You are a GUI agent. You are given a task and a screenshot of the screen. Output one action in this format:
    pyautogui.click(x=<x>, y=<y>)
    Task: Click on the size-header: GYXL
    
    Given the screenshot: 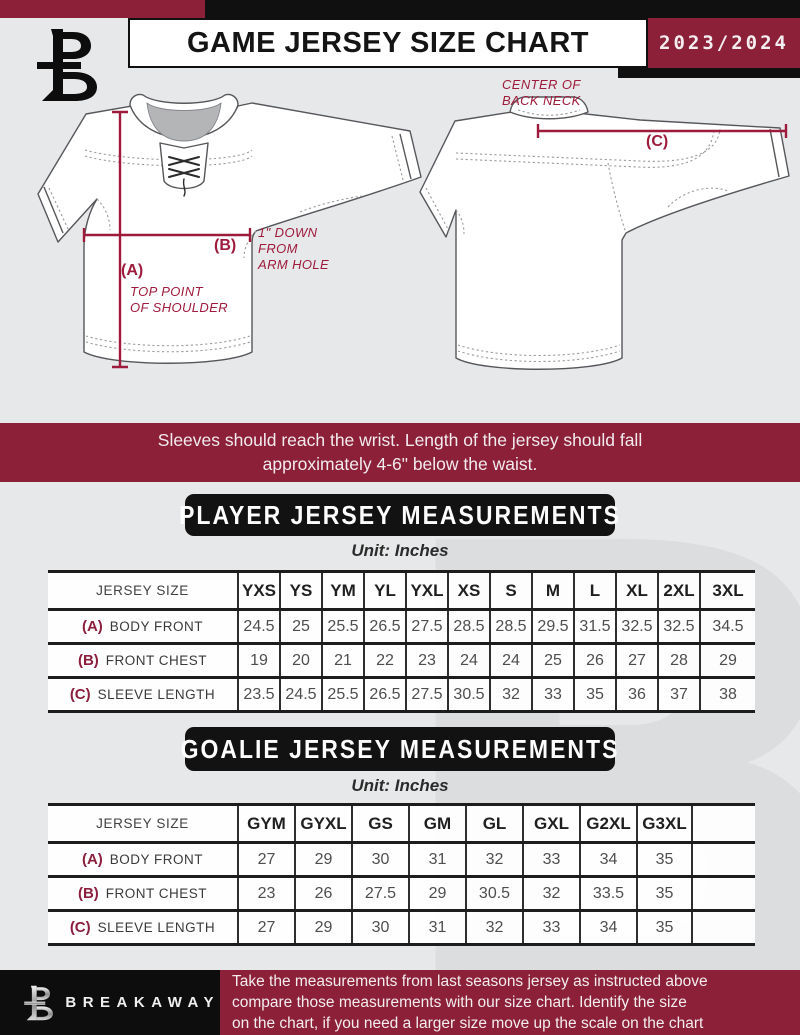 What is the action you would take?
    pyautogui.click(x=323, y=823)
    